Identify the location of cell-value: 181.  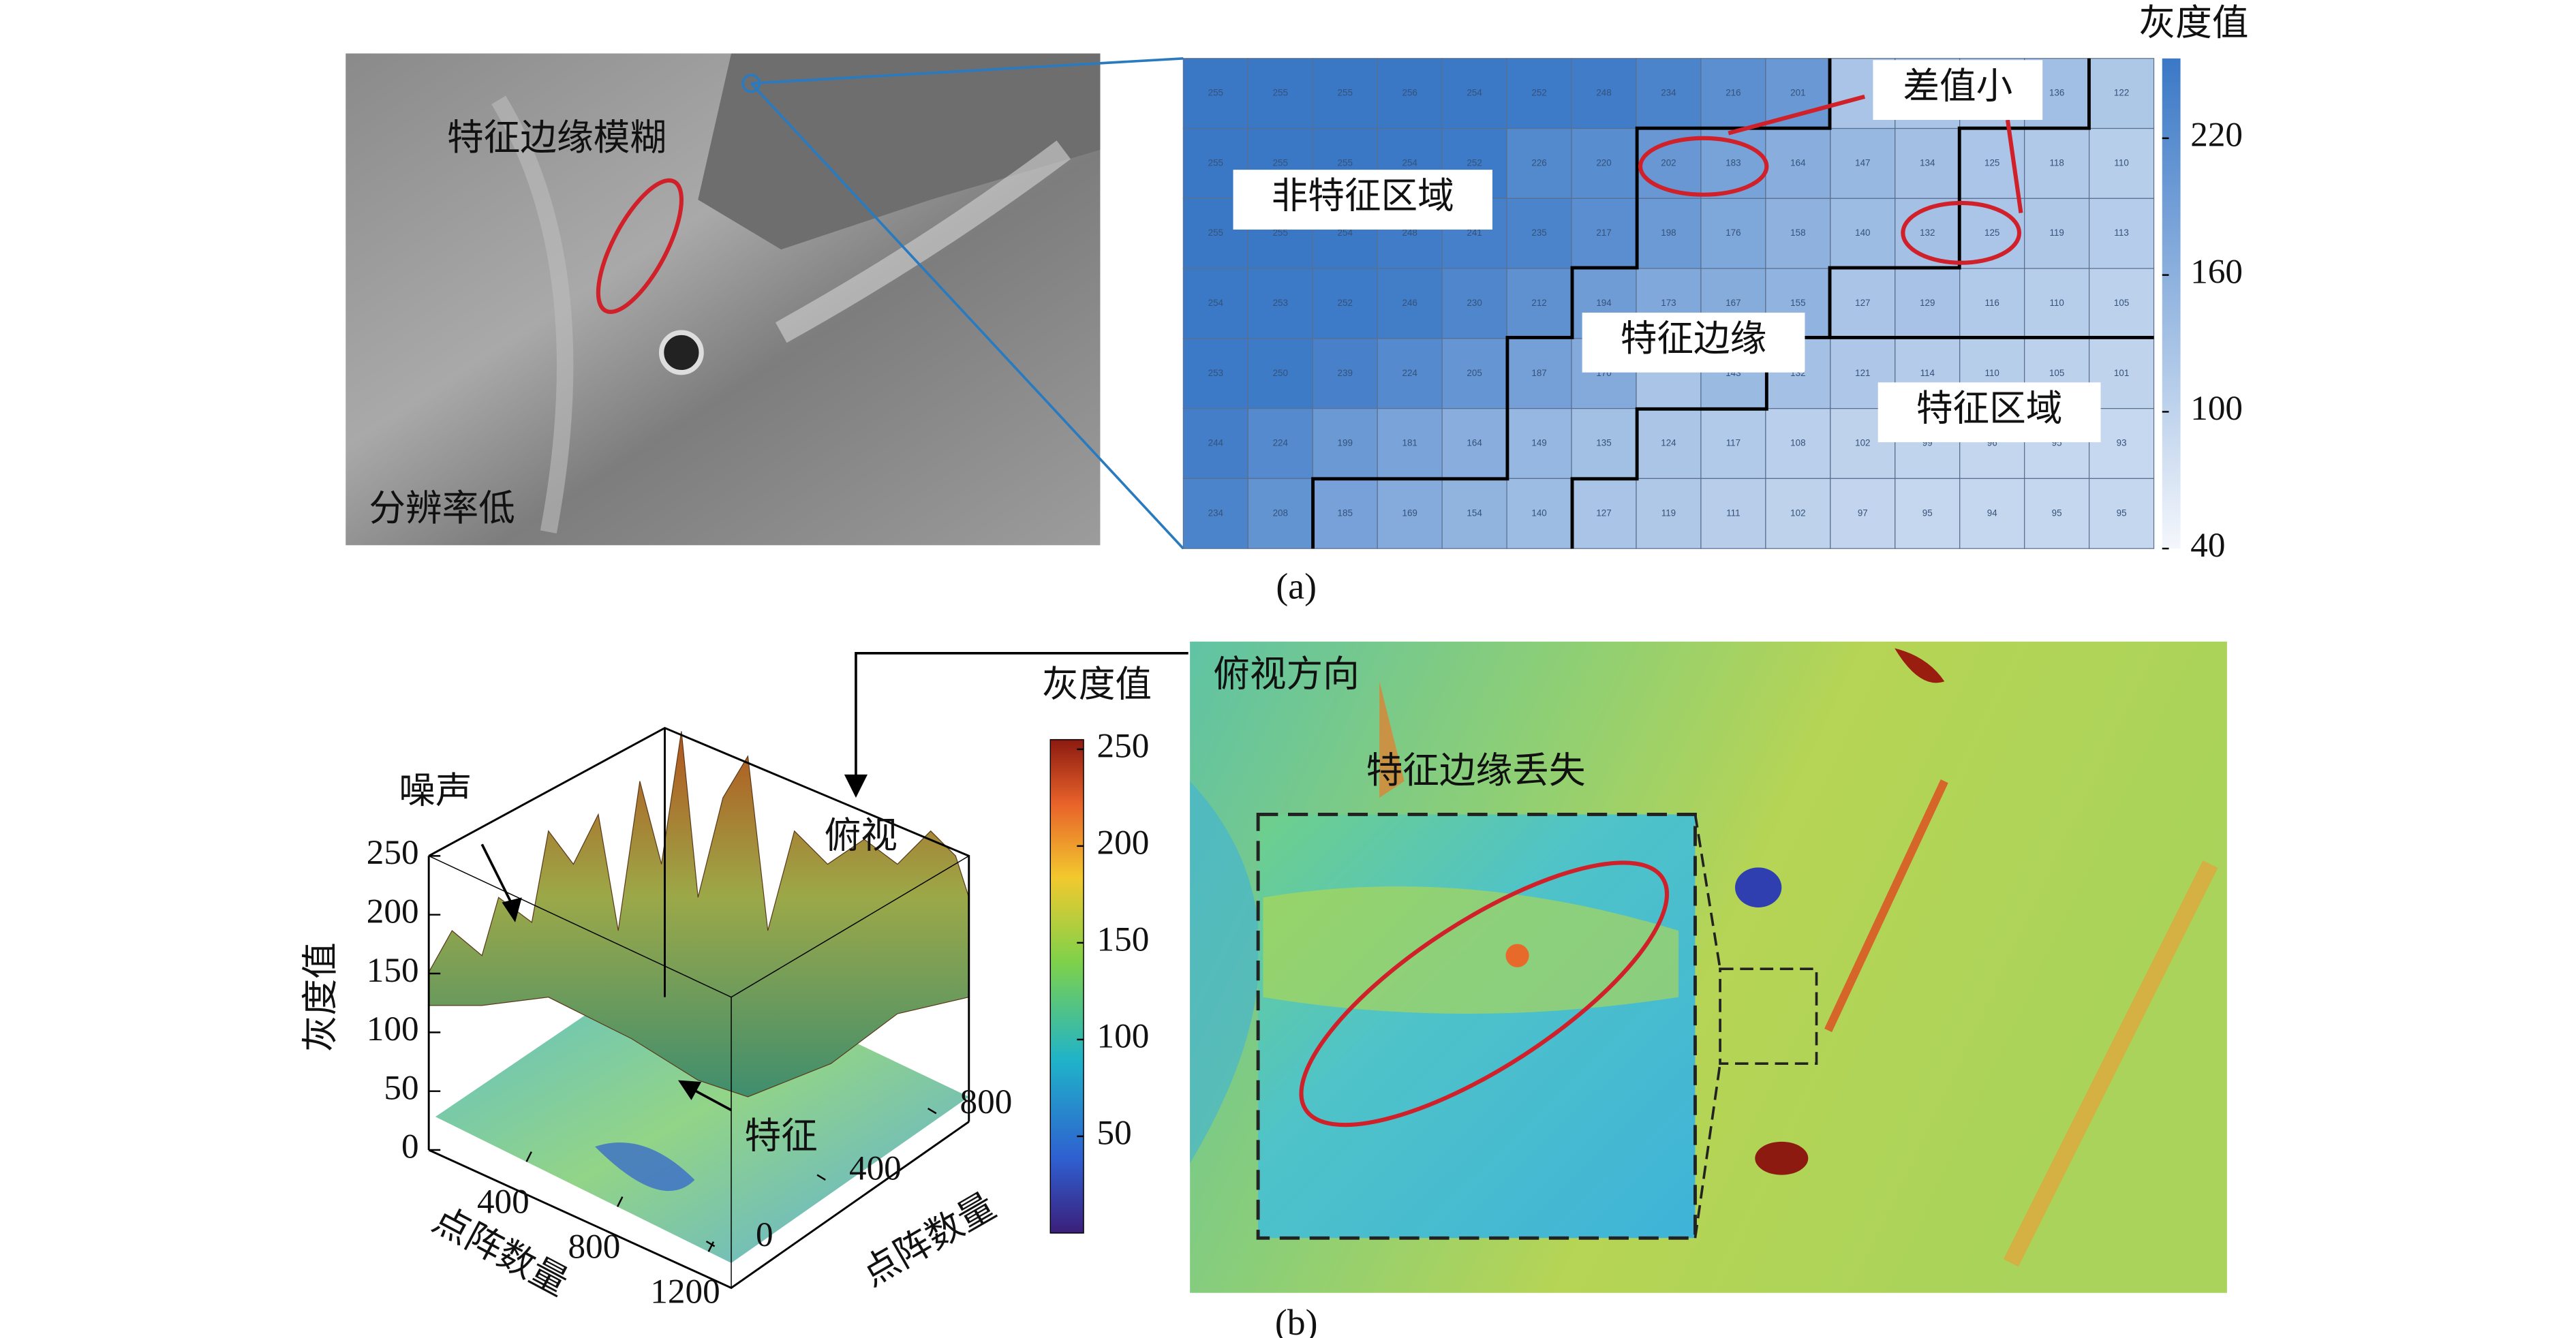
(1409, 443).